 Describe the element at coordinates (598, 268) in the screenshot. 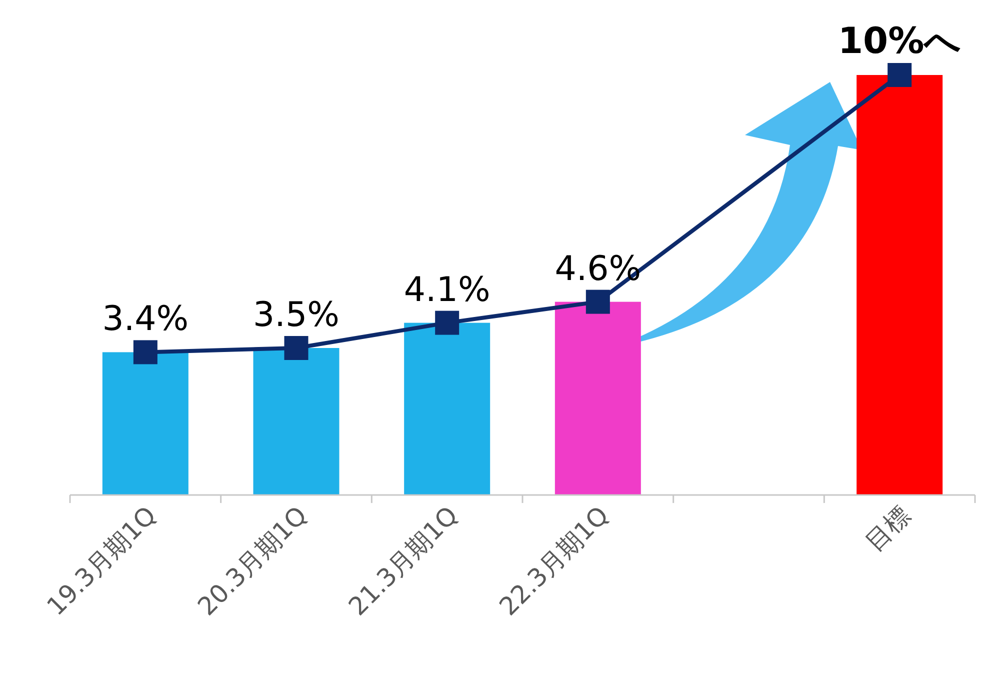

I see `data-label: 4.6%` at that location.